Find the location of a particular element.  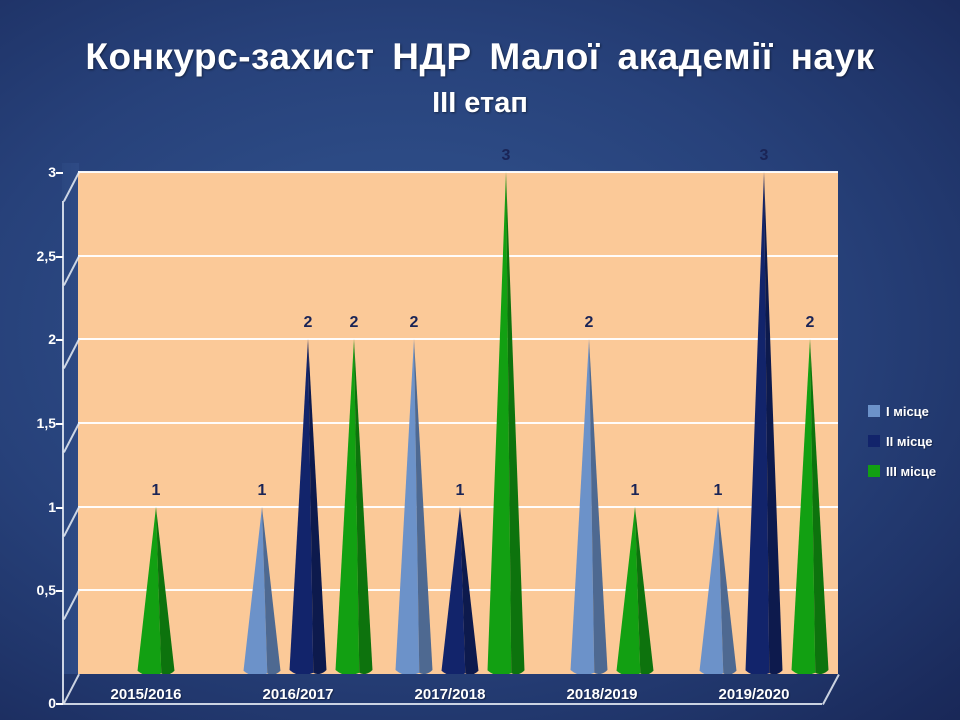

chart-left-wall is located at coordinates (70, 418).